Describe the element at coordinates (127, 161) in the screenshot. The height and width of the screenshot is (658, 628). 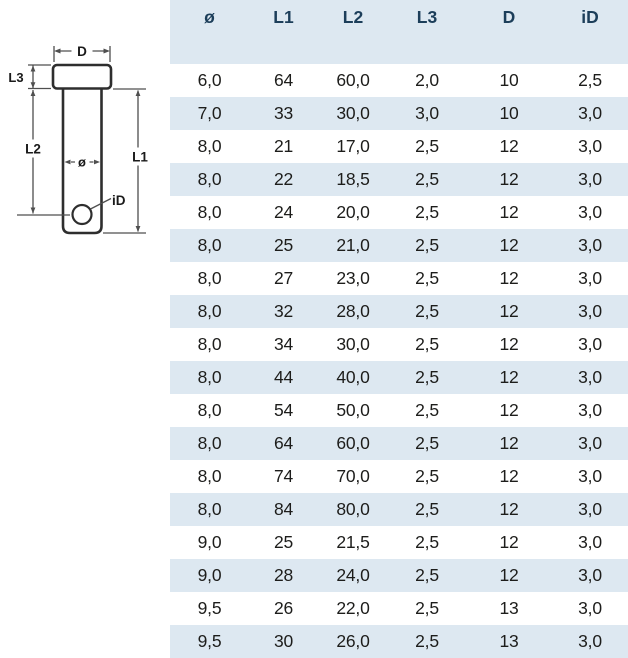
I see `dimension-l1: L1` at that location.